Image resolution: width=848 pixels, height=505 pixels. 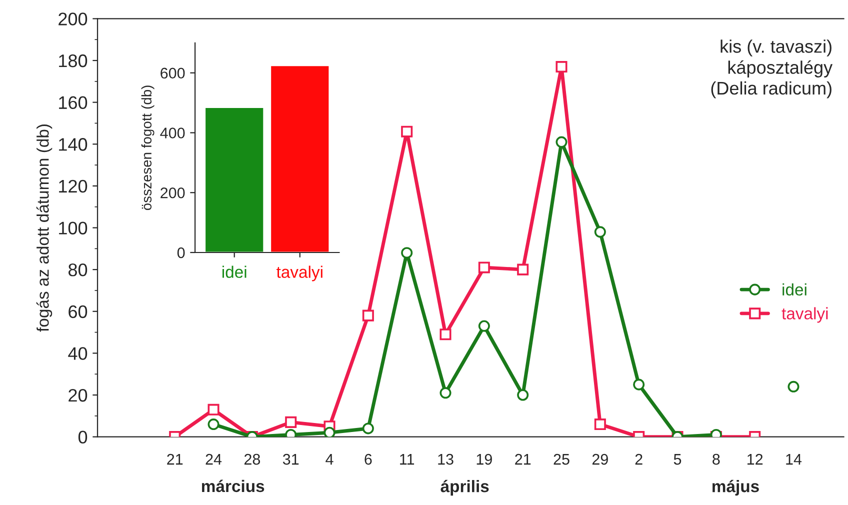 What do you see at coordinates (562, 459) in the screenshot?
I see `x-tick-label: 25` at bounding box center [562, 459].